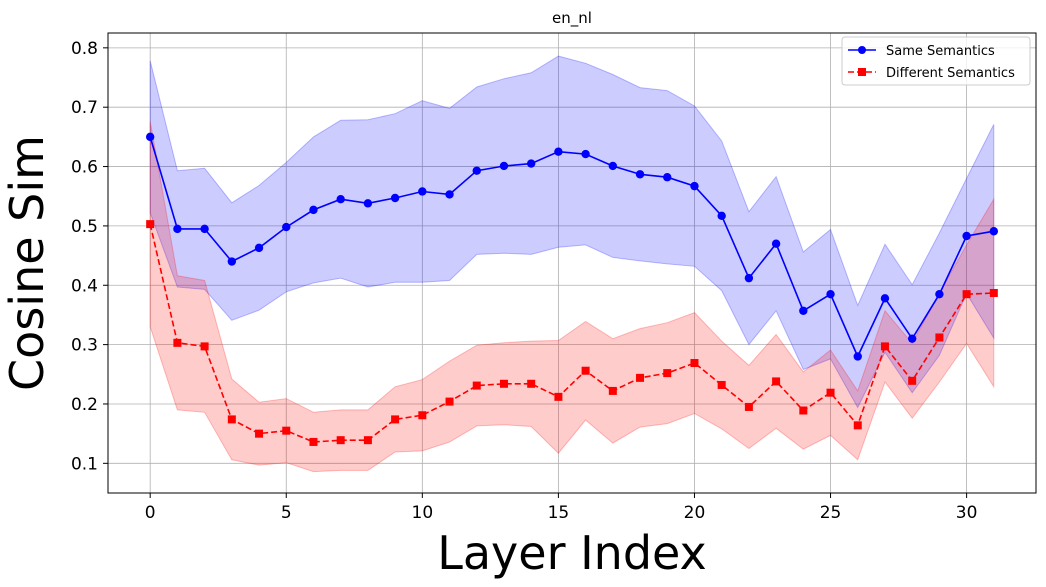 This screenshot has width=1046, height=587. I want to click on y-tick-label: 0.4, so click(84, 286).